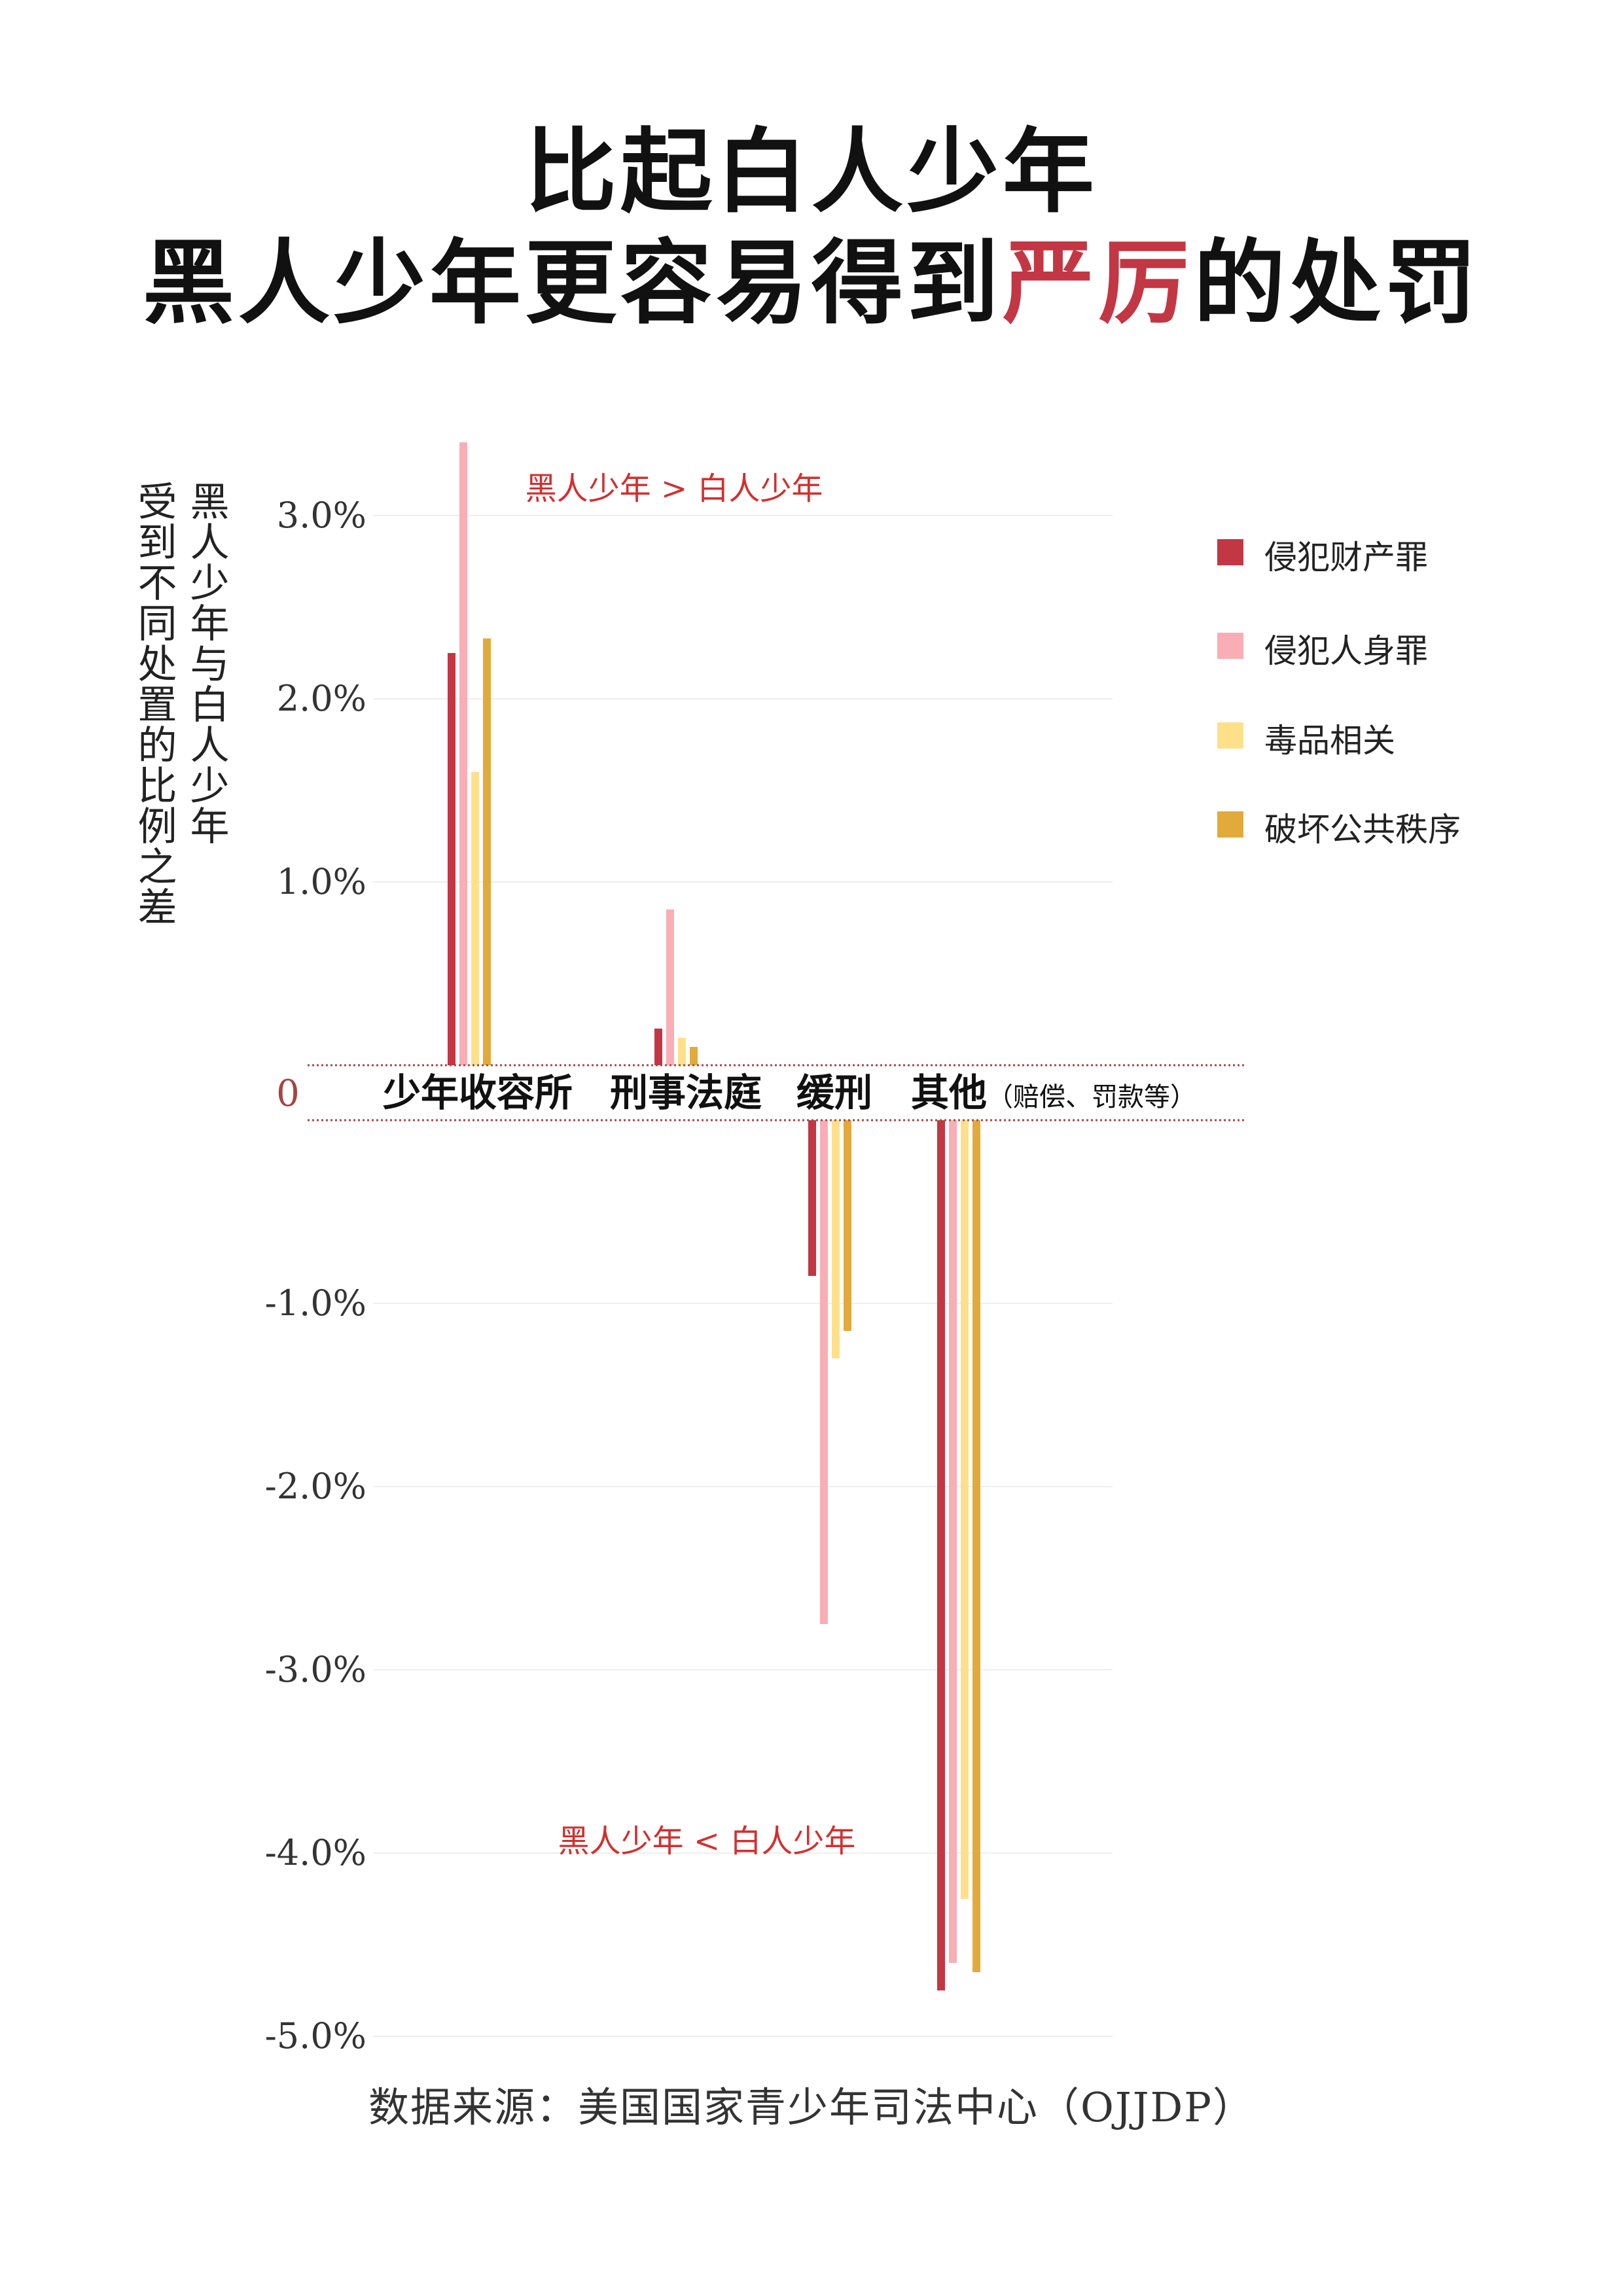 The height and width of the screenshot is (2296, 1623). I want to click on category-label: 其他（赔偿、罚款等）, so click(1053, 1092).